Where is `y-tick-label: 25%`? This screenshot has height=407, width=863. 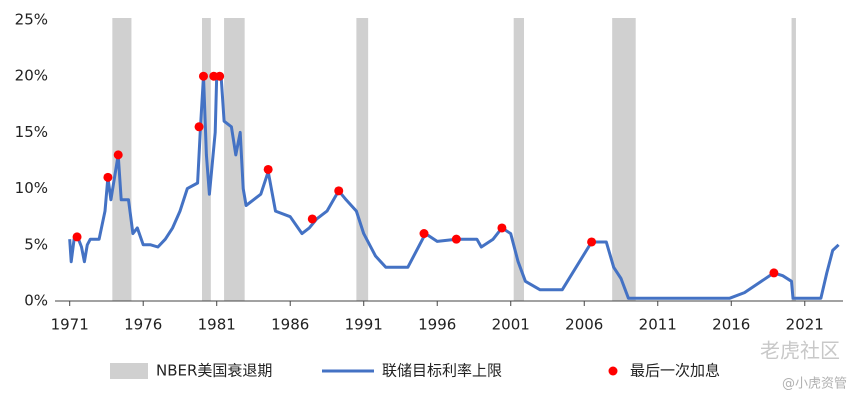 y-tick-label: 25% is located at coordinates (31, 20).